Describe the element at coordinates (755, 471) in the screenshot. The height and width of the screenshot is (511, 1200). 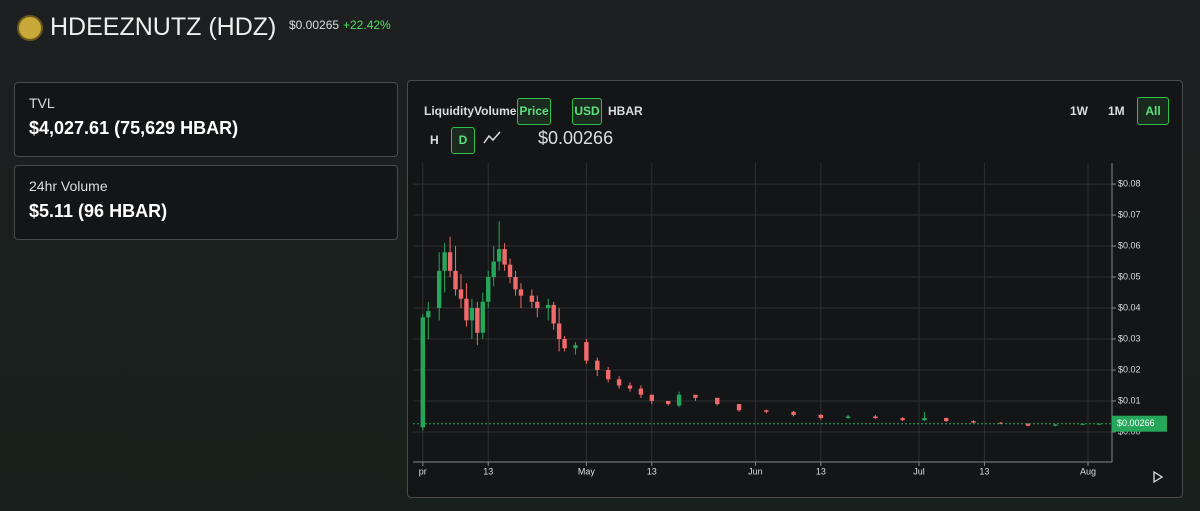
I see `x-tick-label: Jun` at that location.